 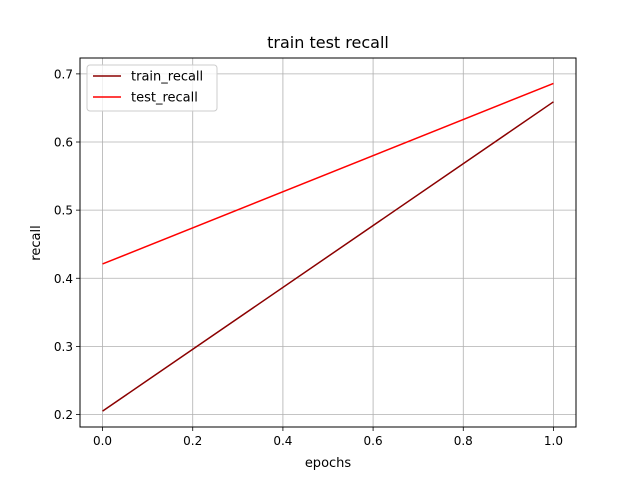 What do you see at coordinates (164, 98) in the screenshot?
I see `legend-label-test-recall: test_recall` at bounding box center [164, 98].